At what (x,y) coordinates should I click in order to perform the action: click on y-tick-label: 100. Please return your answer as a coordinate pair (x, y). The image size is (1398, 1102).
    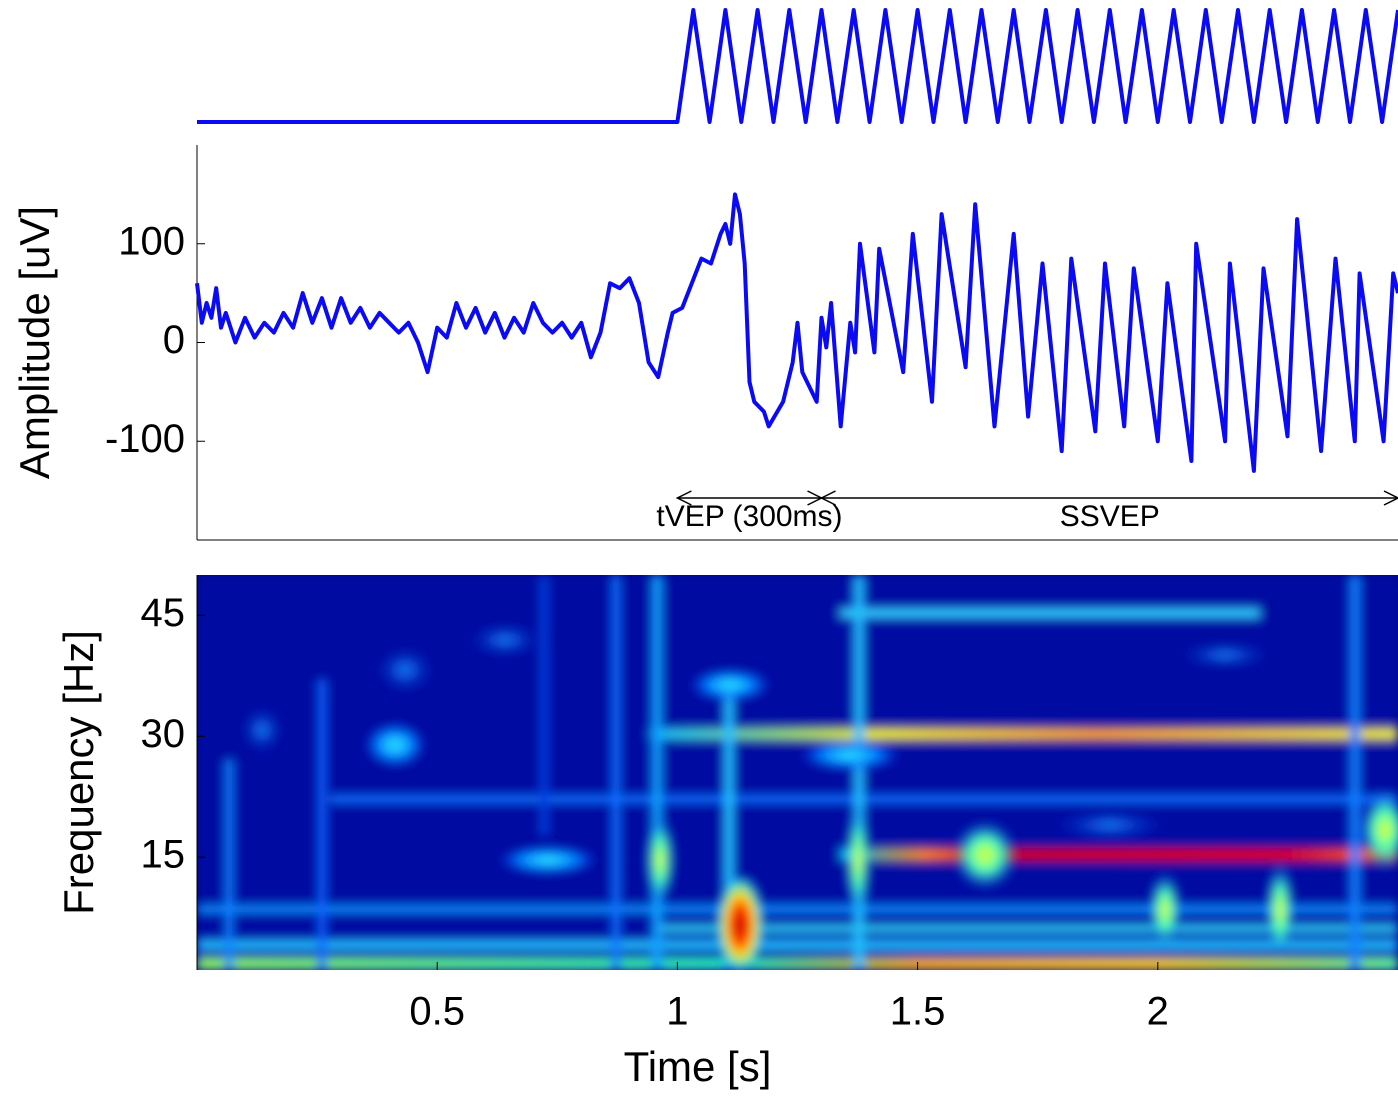
    Looking at the image, I should click on (151, 241).